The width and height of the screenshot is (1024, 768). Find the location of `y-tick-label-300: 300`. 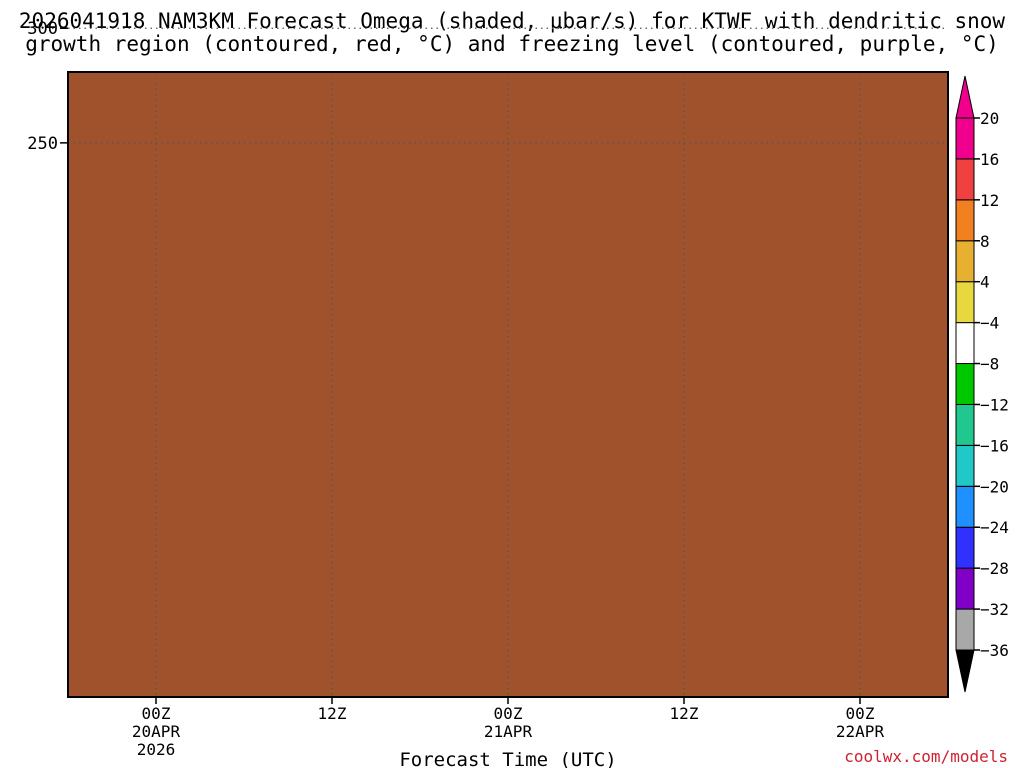

y-tick-label-300: 300 is located at coordinates (42, 29).